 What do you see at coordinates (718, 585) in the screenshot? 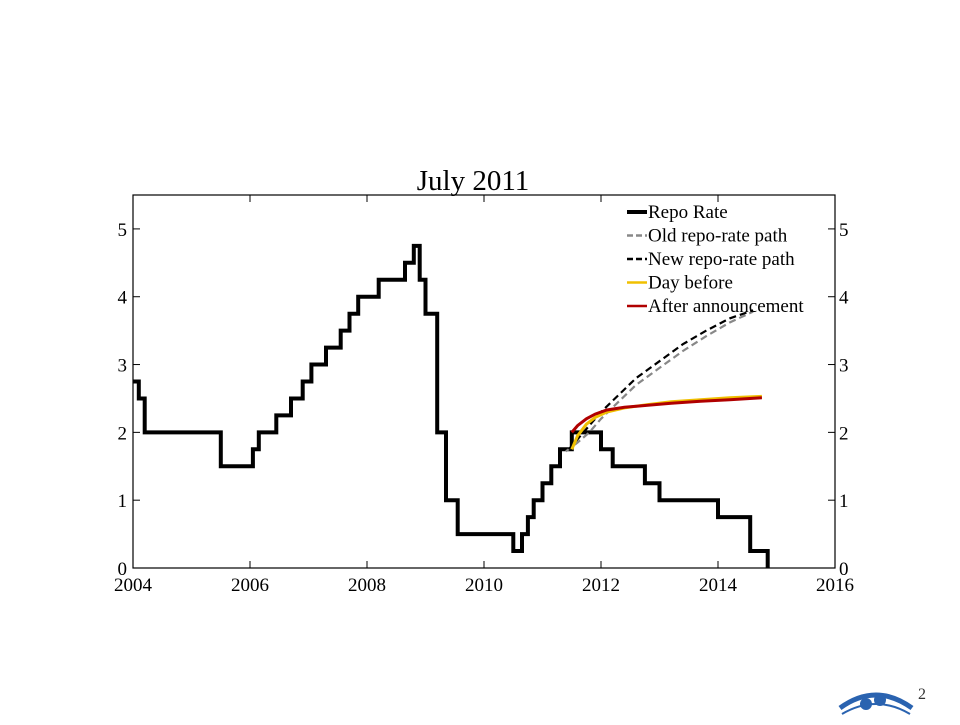
I see `x-tick-label: 2014` at bounding box center [718, 585].